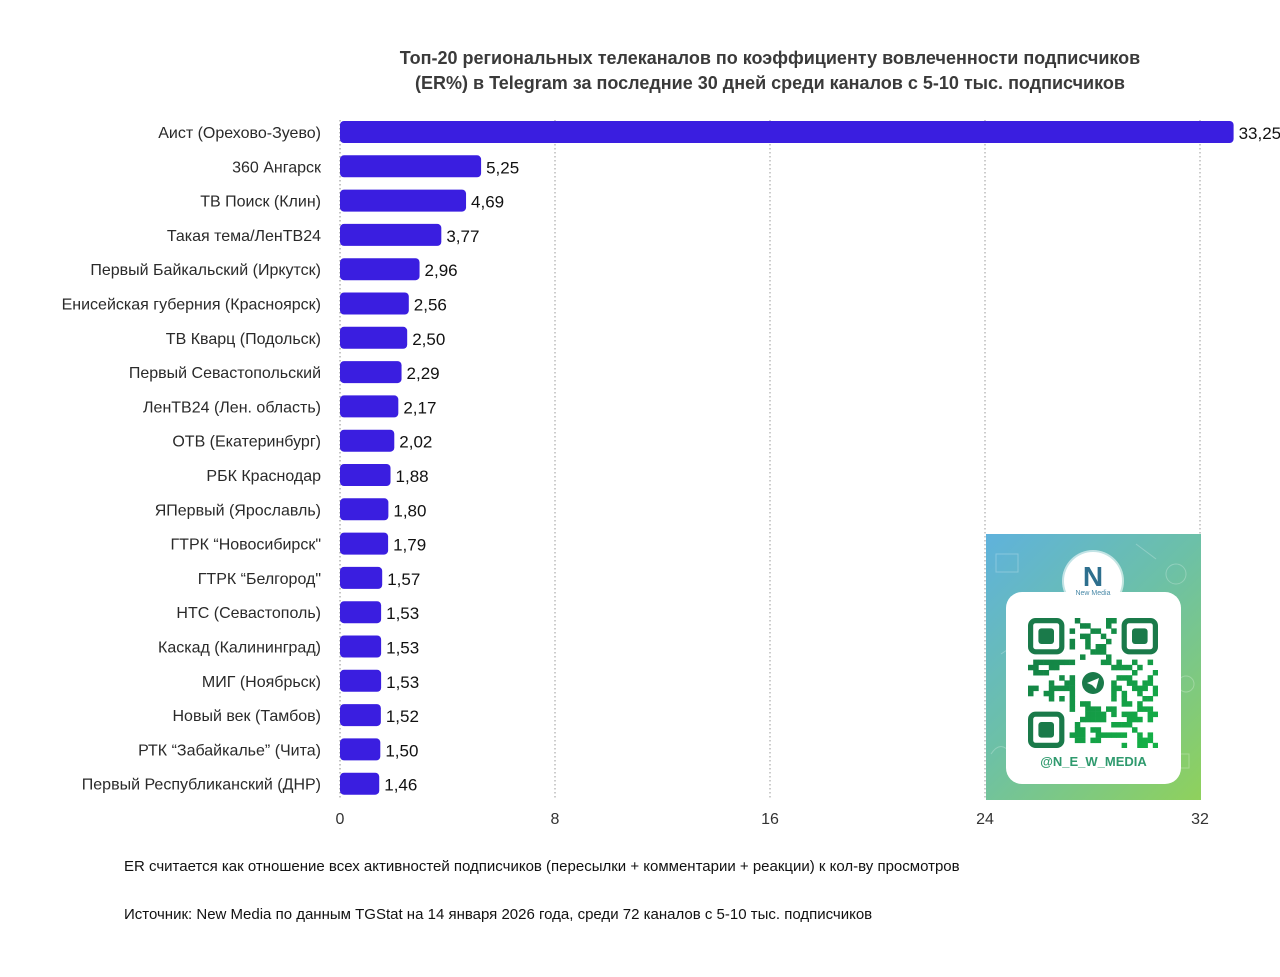  Describe the element at coordinates (340, 819) in the screenshot. I see `x-tick-label-0: 0` at that location.